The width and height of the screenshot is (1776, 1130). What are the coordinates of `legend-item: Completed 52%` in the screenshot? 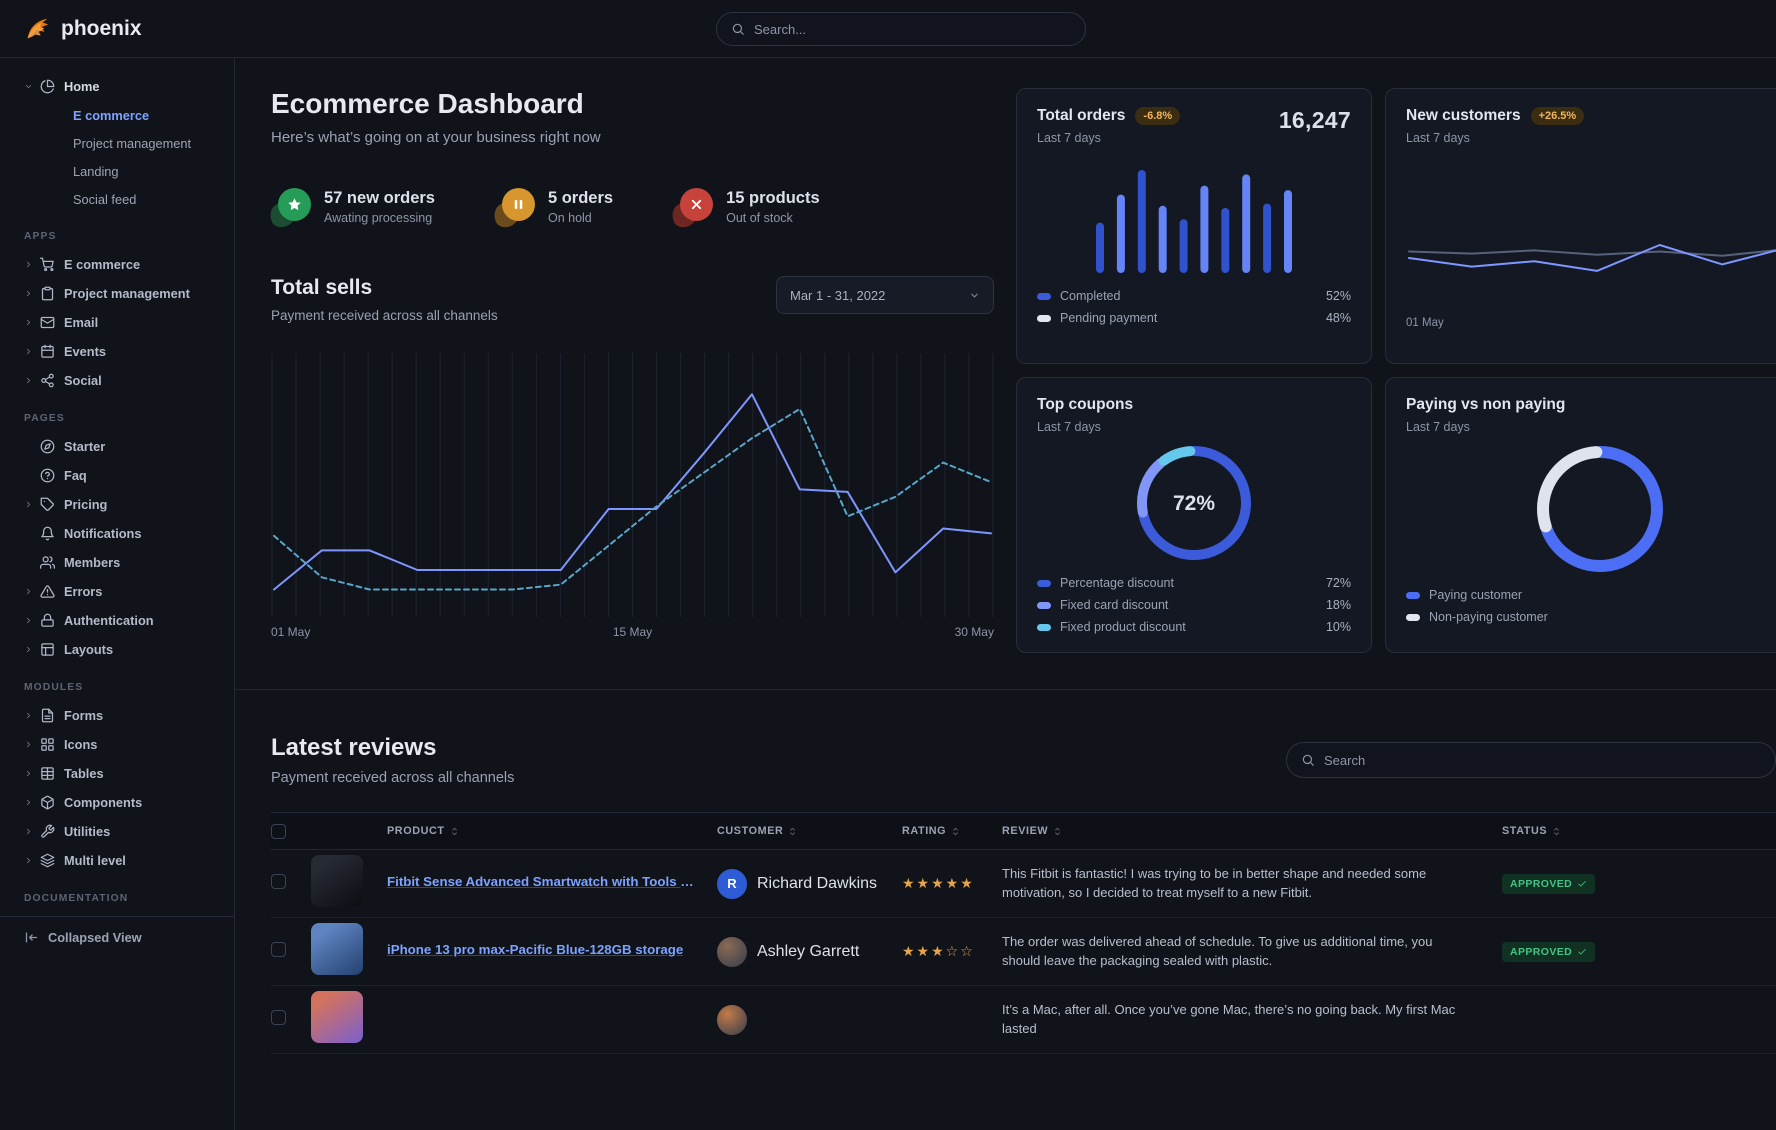 It's located at (1194, 296).